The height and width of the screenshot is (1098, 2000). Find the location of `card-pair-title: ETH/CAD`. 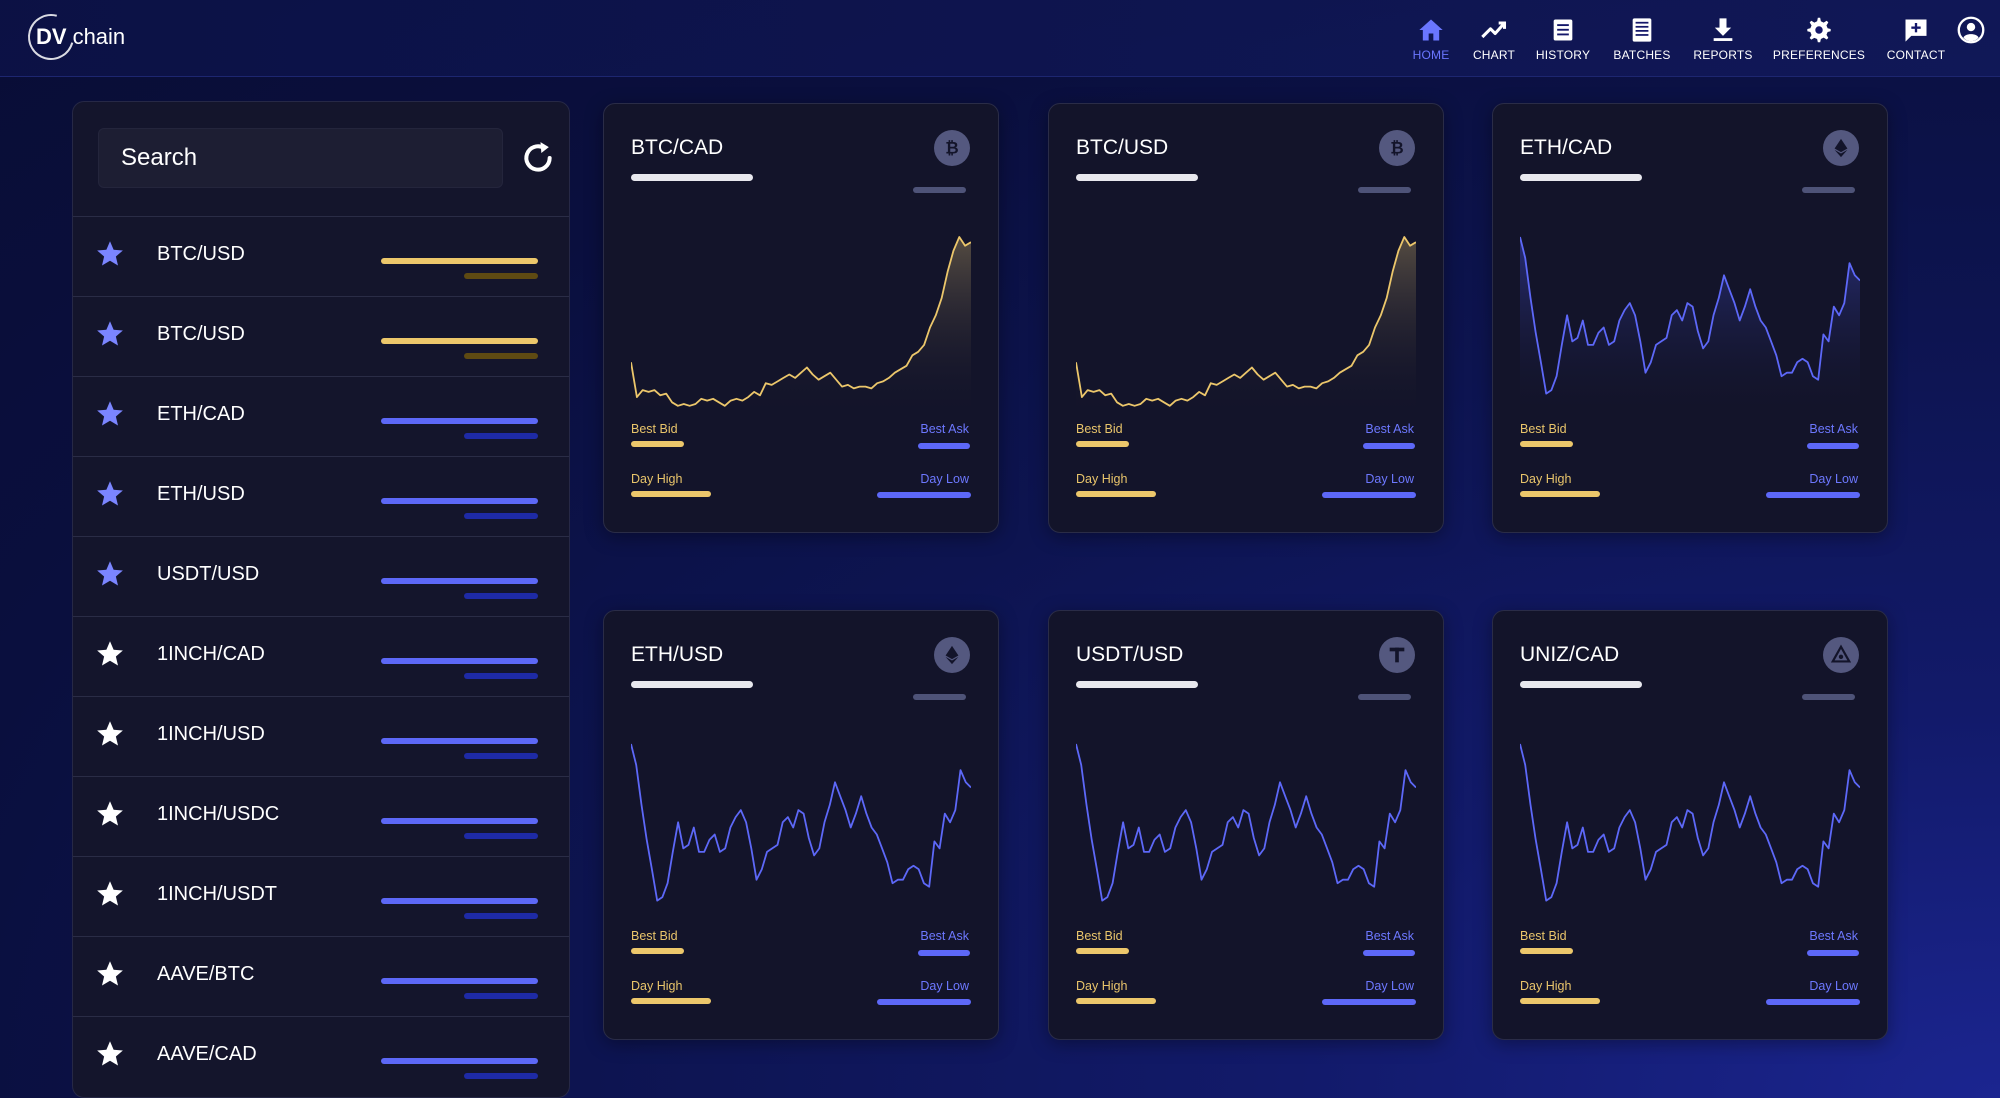

card-pair-title: ETH/CAD is located at coordinates (1566, 147).